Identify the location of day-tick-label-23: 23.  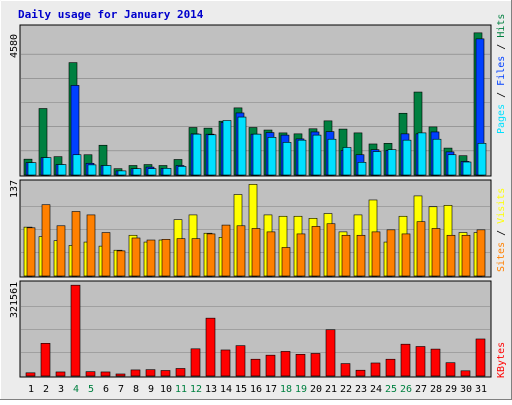
(361, 389).